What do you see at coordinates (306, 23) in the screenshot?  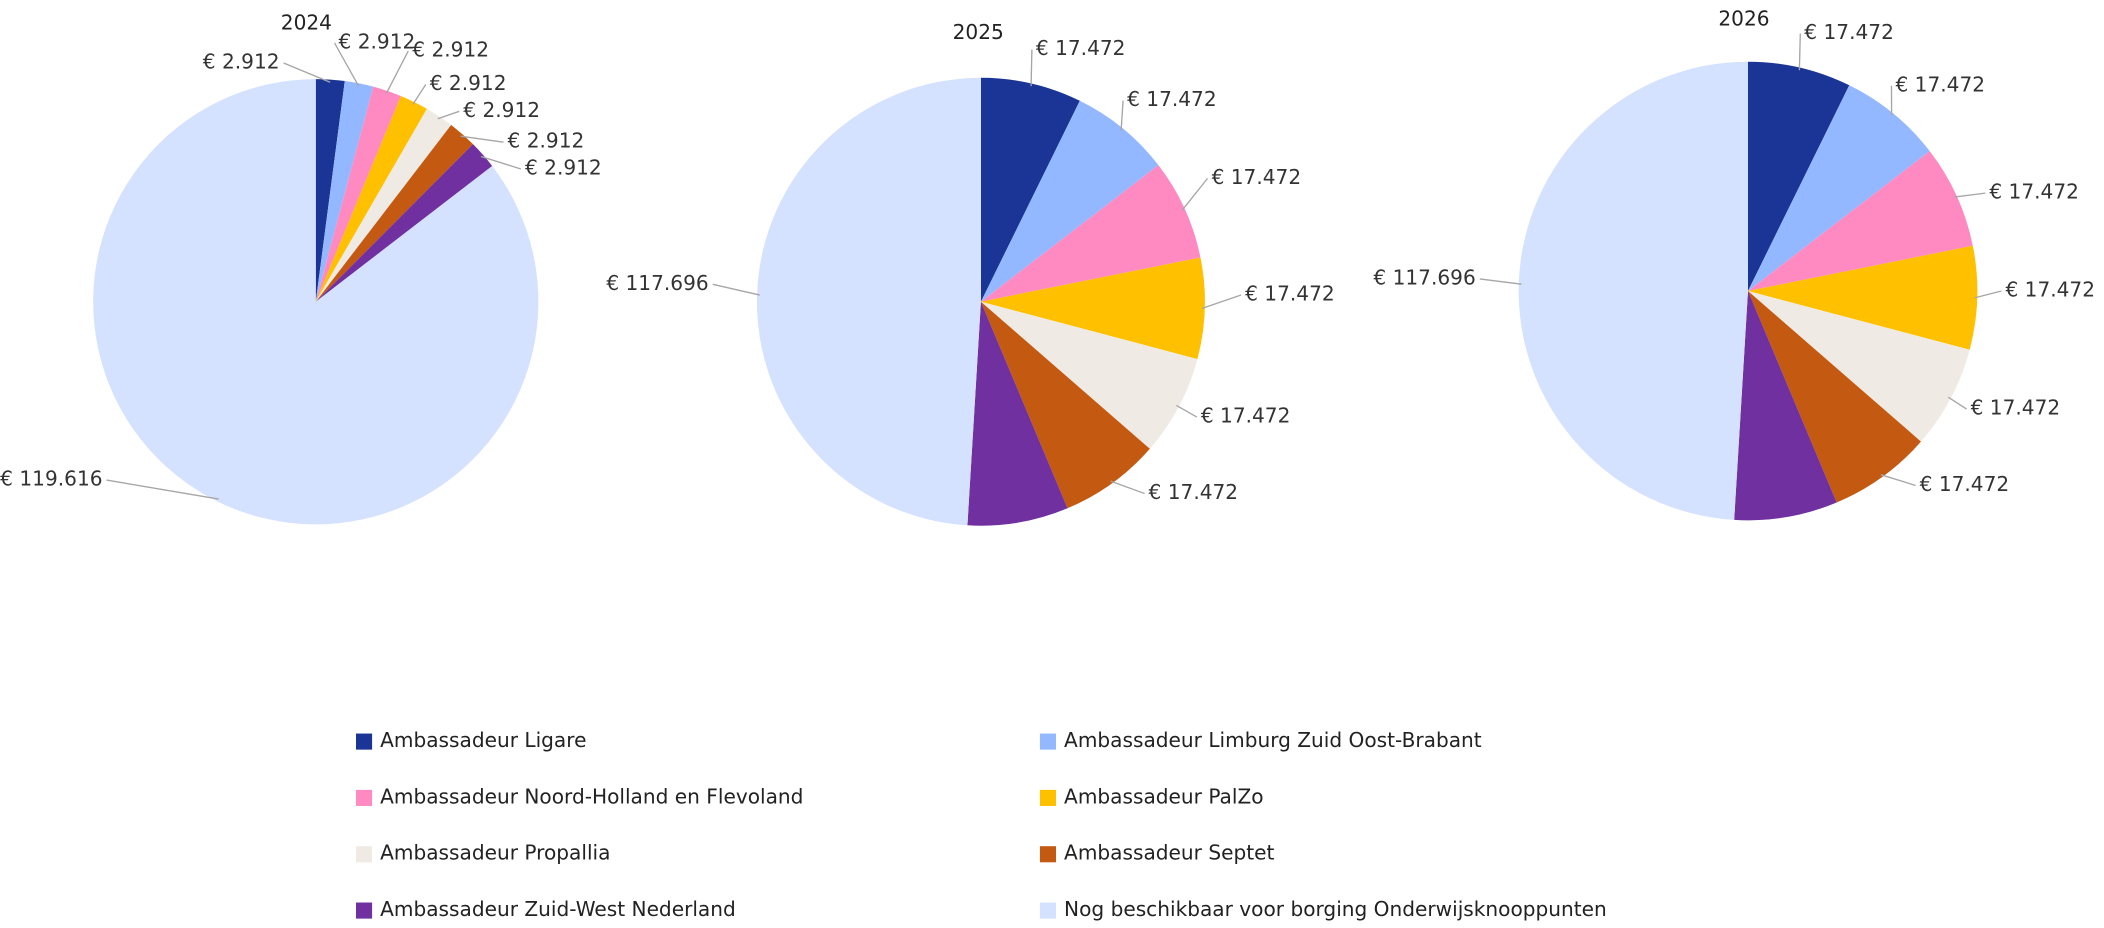 I see `chart-title: 2024` at bounding box center [306, 23].